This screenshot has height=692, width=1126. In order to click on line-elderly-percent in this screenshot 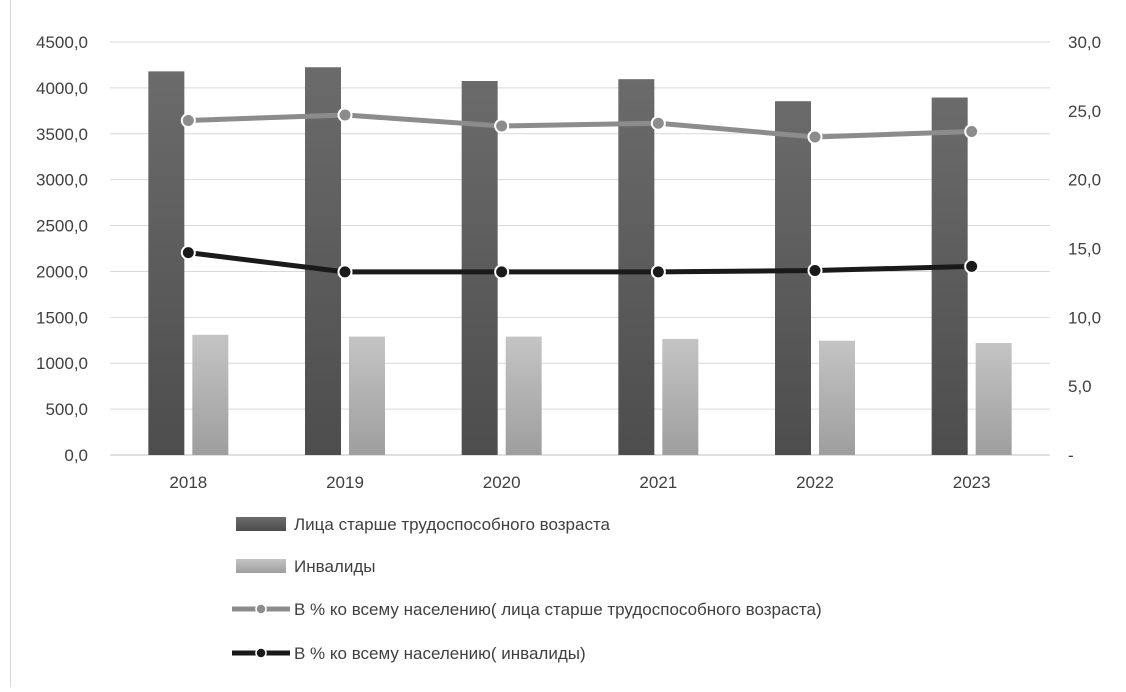, I will do `click(580, 126)`.